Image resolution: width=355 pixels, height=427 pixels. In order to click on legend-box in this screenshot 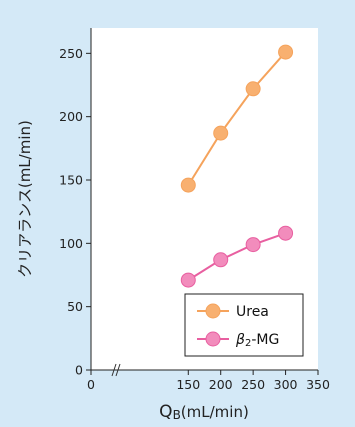, I will do `click(244, 325)`.